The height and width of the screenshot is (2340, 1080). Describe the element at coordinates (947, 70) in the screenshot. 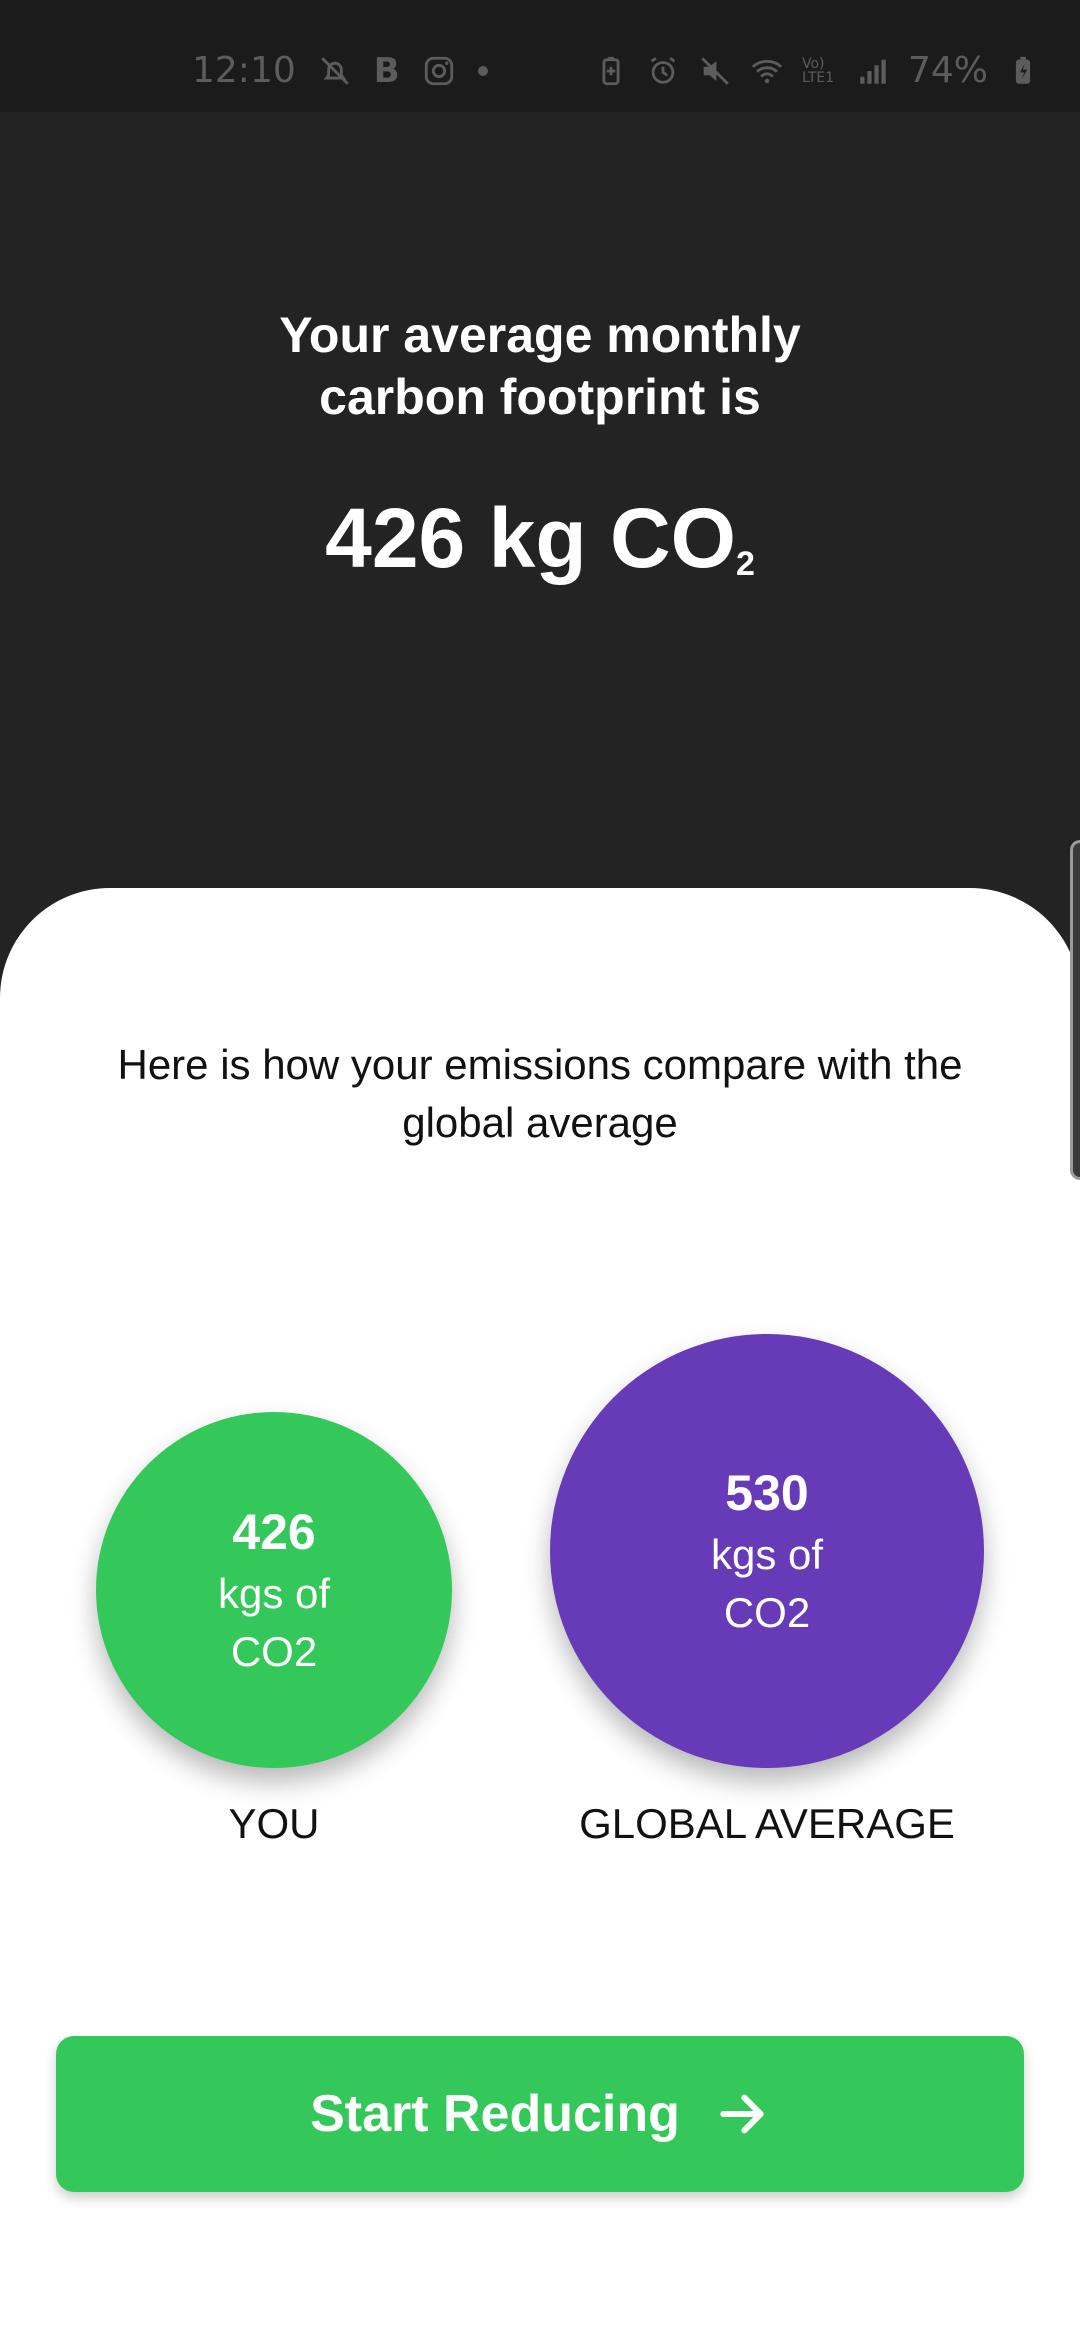

I see `battery-percent: 74%` at that location.